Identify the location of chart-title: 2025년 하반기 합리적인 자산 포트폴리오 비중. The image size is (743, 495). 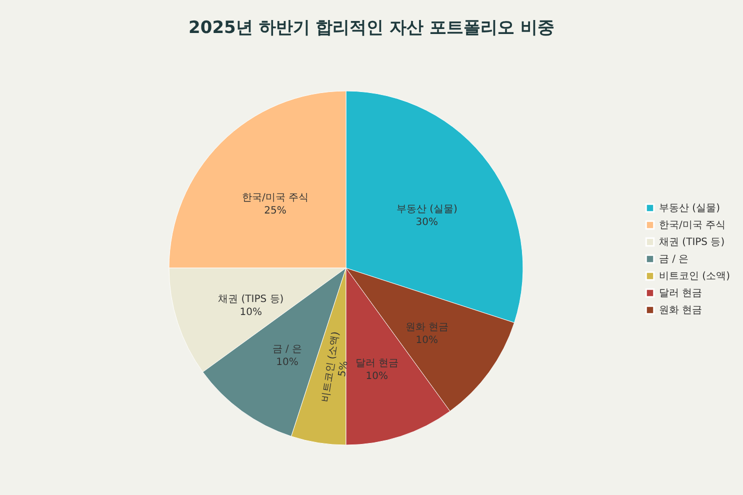
(371, 28).